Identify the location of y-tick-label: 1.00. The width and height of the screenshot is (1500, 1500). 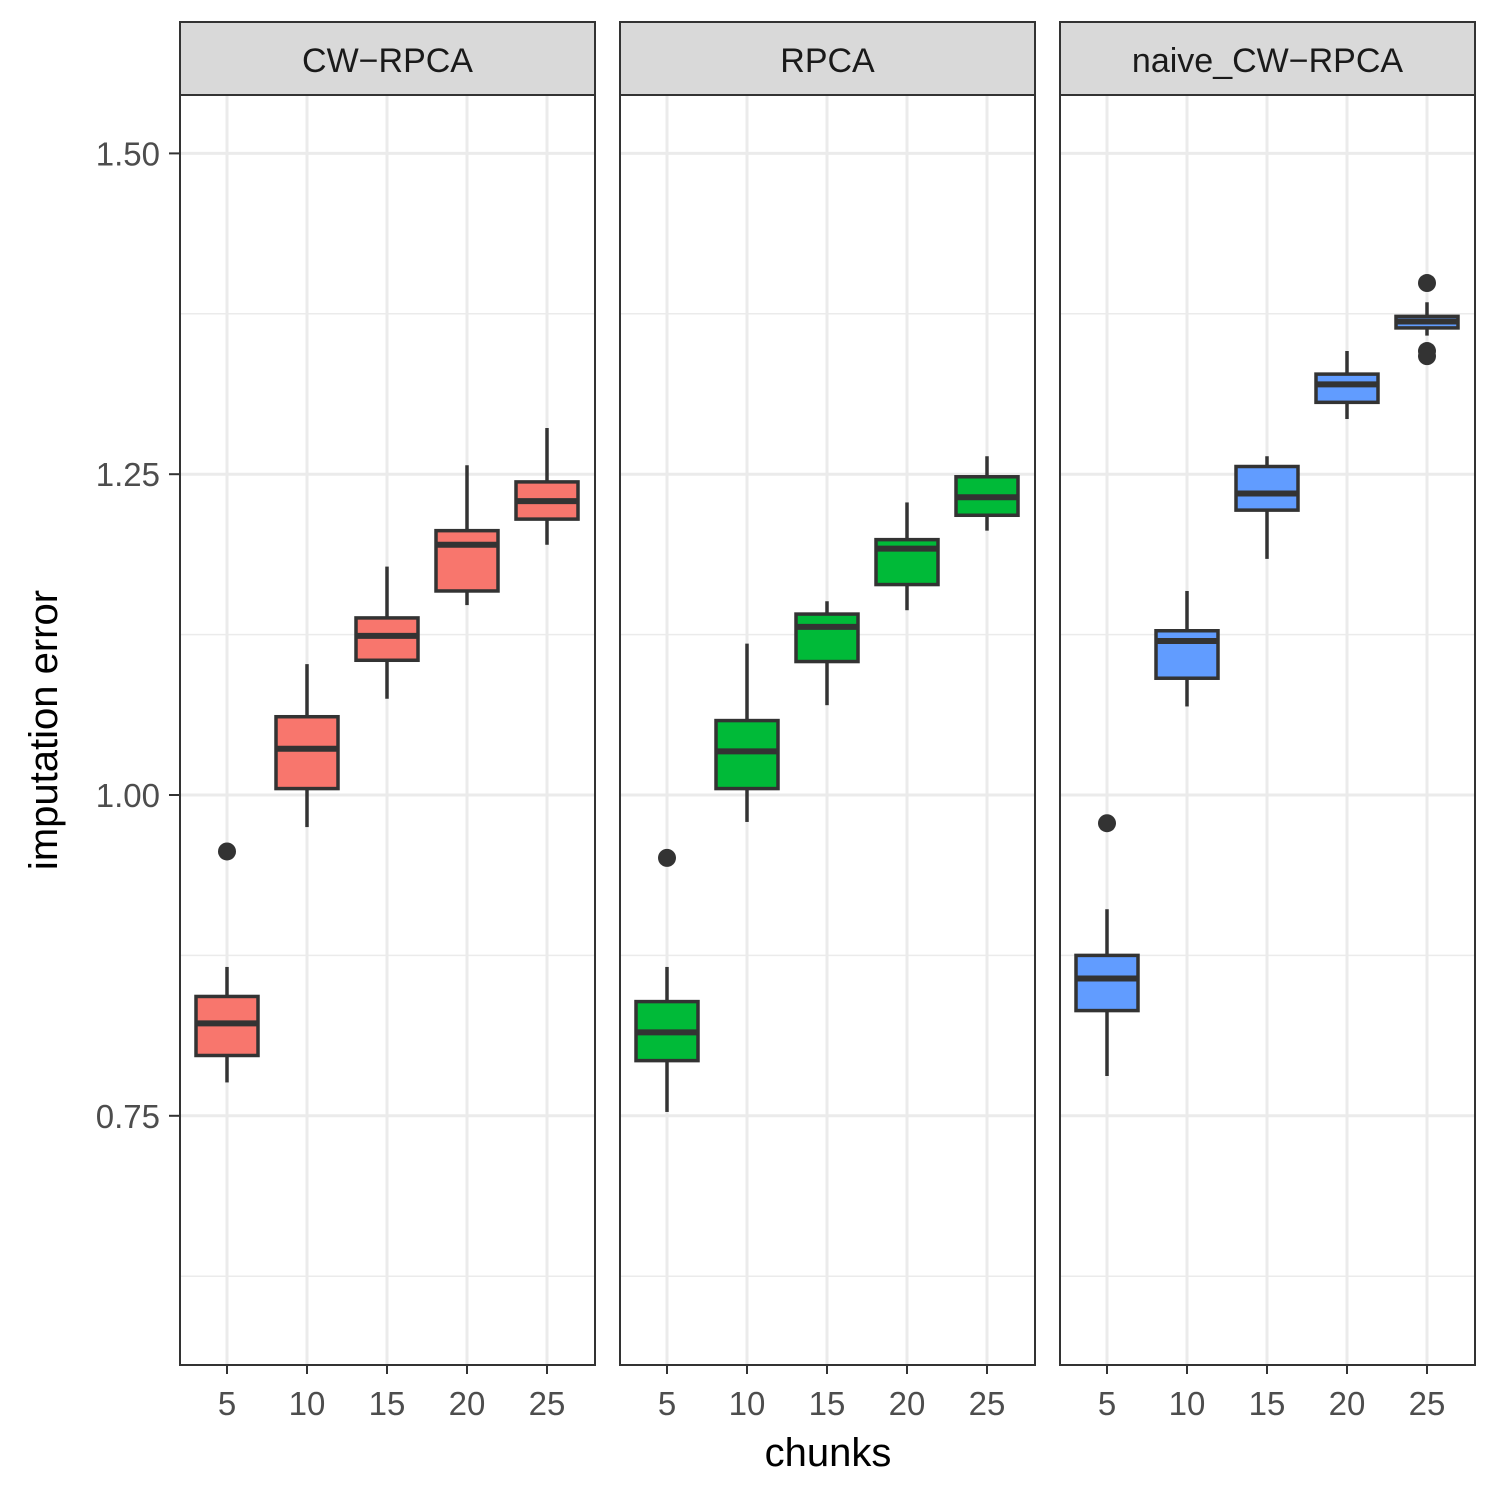
(128, 795).